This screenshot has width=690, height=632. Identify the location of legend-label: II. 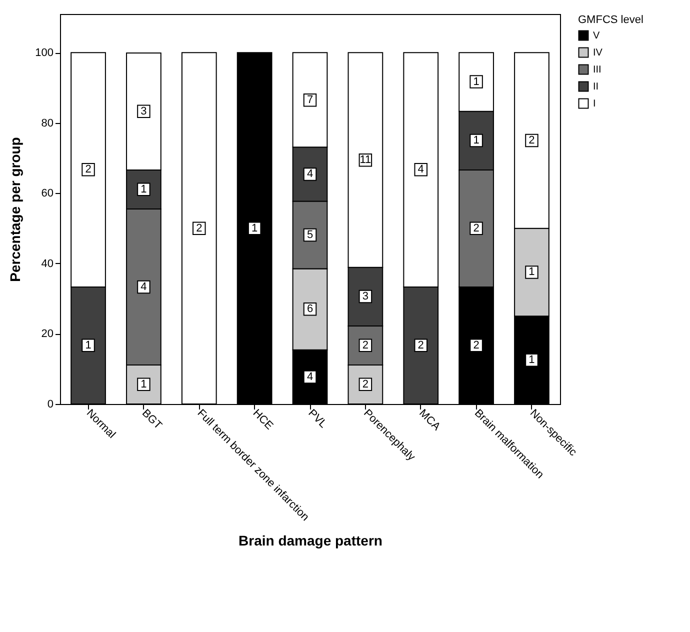
(596, 87).